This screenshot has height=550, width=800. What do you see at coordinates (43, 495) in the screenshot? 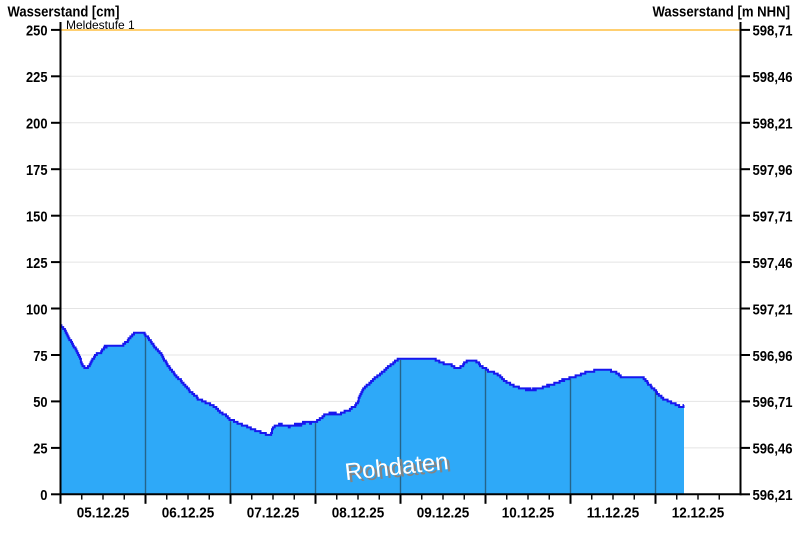
I see `svg-text: 0` at bounding box center [43, 495].